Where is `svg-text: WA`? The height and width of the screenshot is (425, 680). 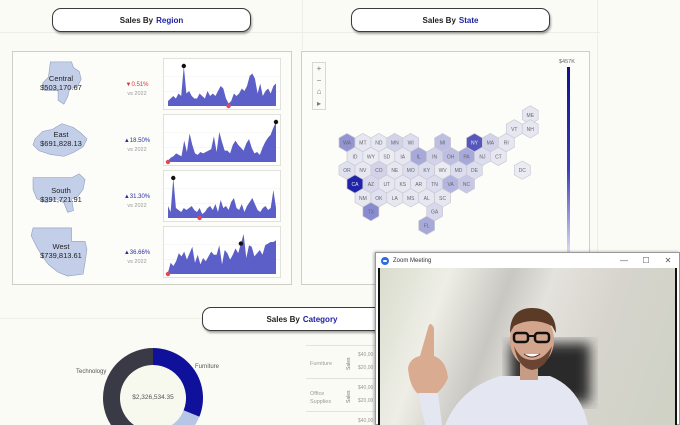
svg-text: WA is located at coordinates (347, 144).